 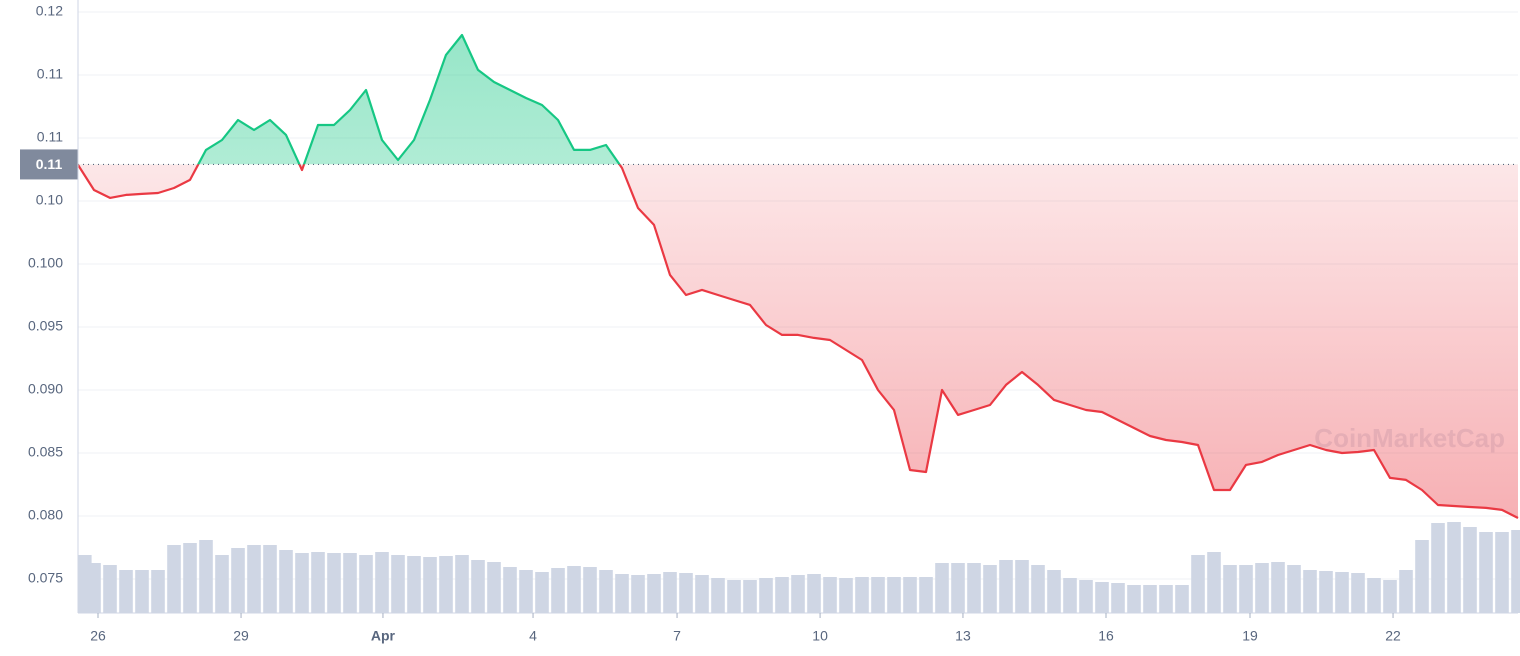 What do you see at coordinates (383, 636) in the screenshot?
I see `x-tick-label: Apr` at bounding box center [383, 636].